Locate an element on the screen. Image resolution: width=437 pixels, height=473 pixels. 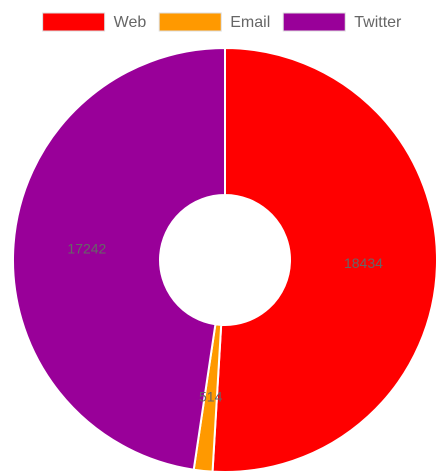
legend: Web Email Twitter is located at coordinates (222, 22).